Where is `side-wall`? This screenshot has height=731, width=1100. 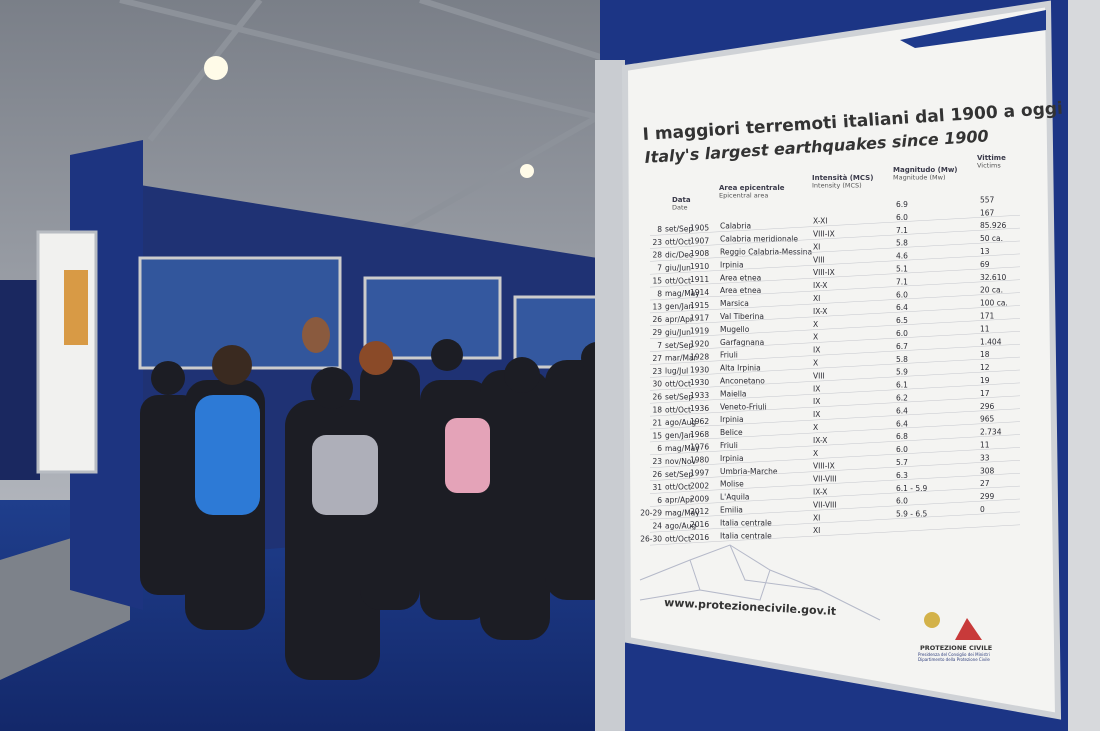
side-wall is located at coordinates (20, 380).